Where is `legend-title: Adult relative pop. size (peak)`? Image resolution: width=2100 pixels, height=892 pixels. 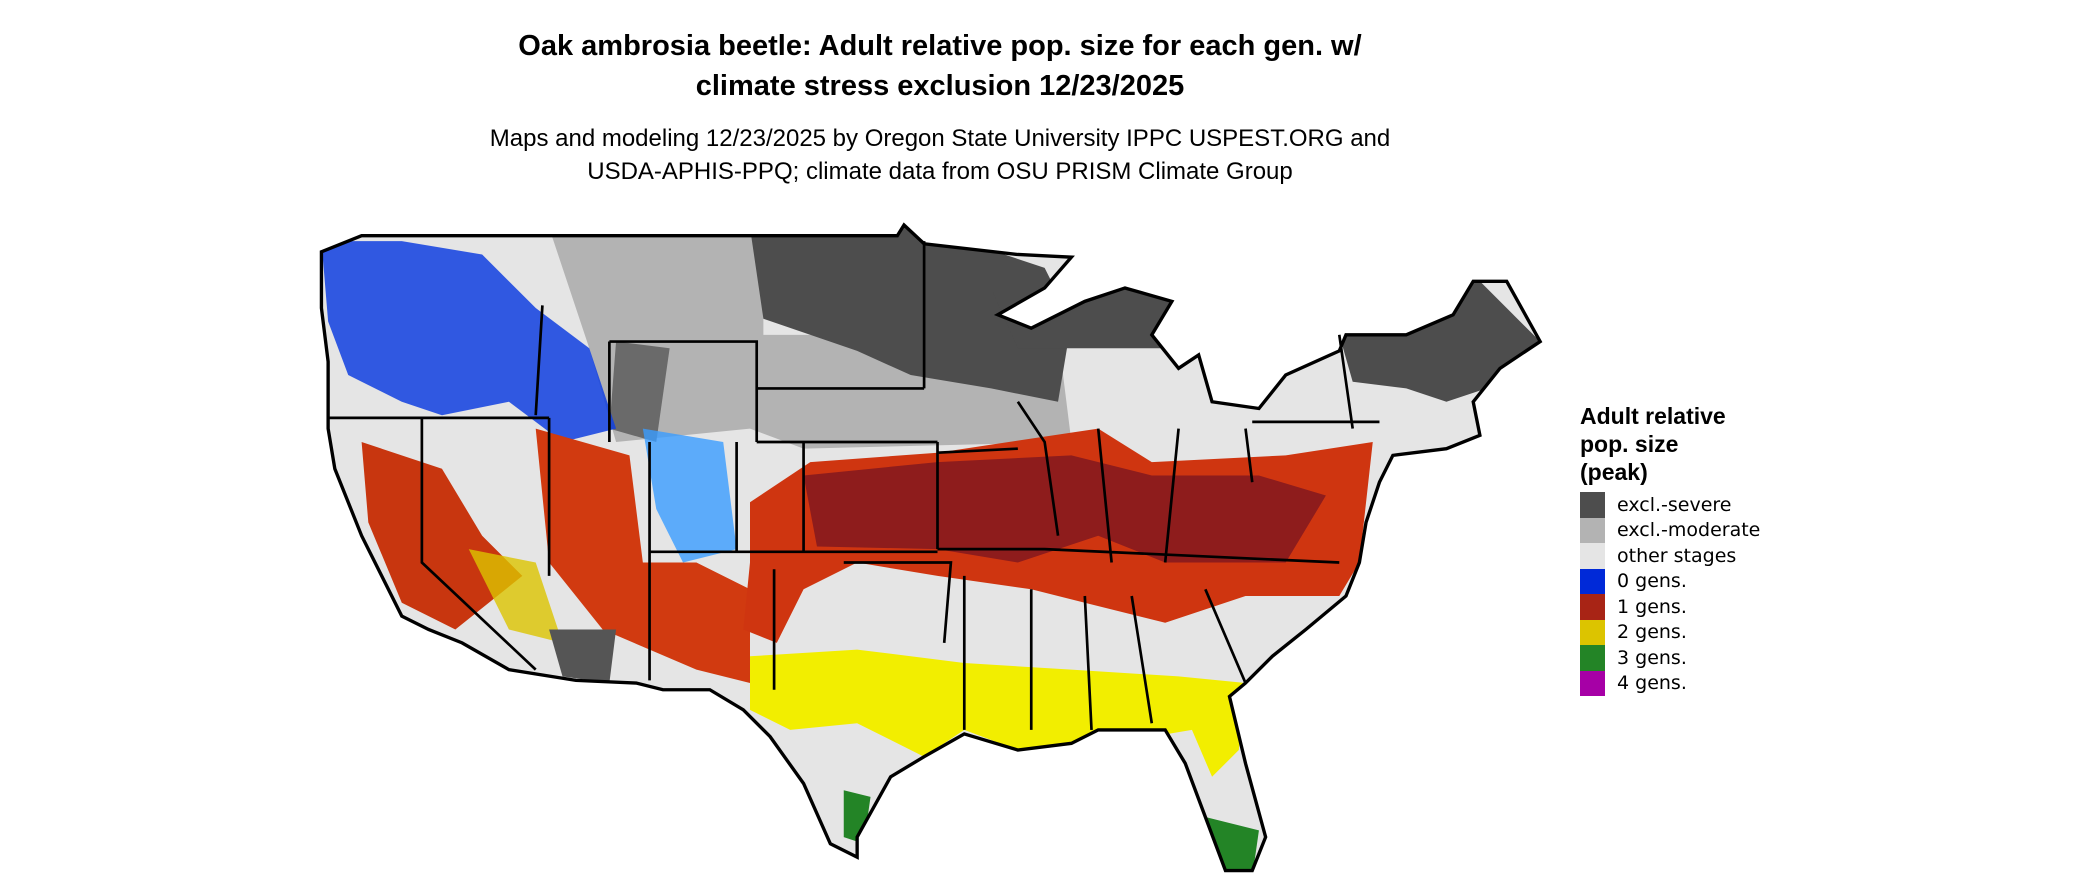 legend-title: Adult relative pop. size (peak) is located at coordinates (1670, 444).